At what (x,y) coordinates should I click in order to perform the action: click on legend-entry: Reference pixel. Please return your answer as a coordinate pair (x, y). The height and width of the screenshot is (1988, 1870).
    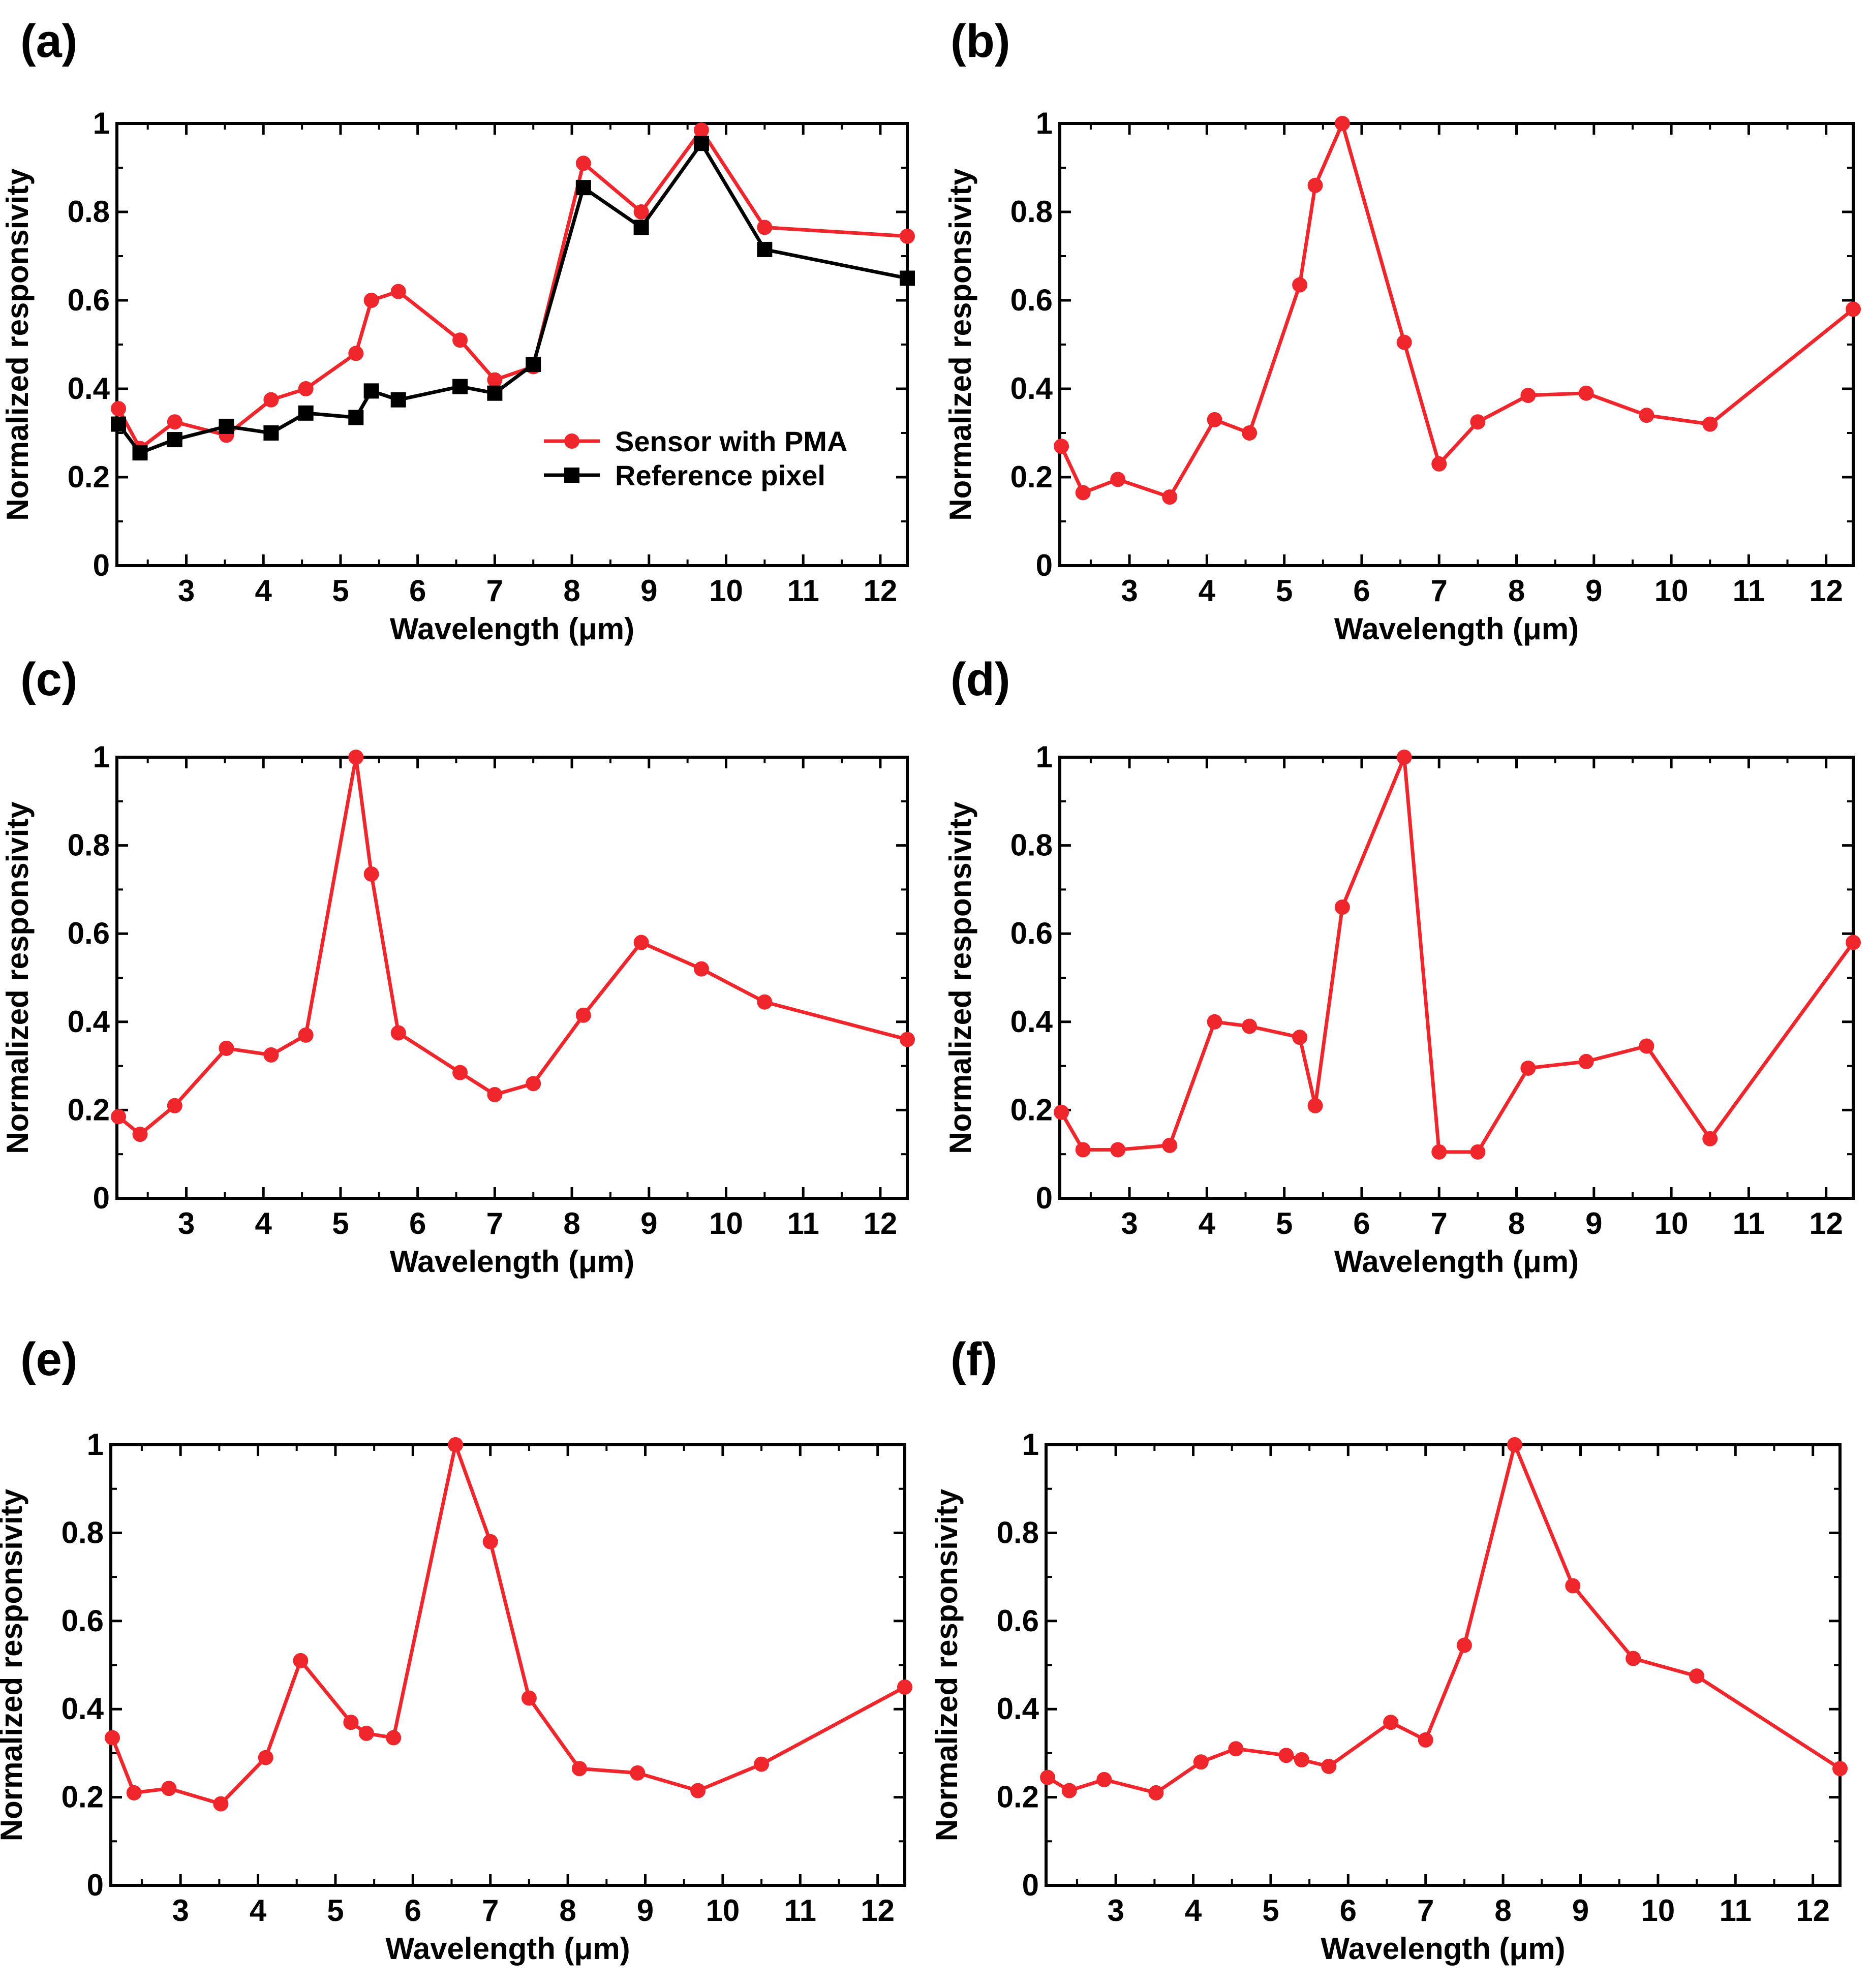
    Looking at the image, I should click on (720, 475).